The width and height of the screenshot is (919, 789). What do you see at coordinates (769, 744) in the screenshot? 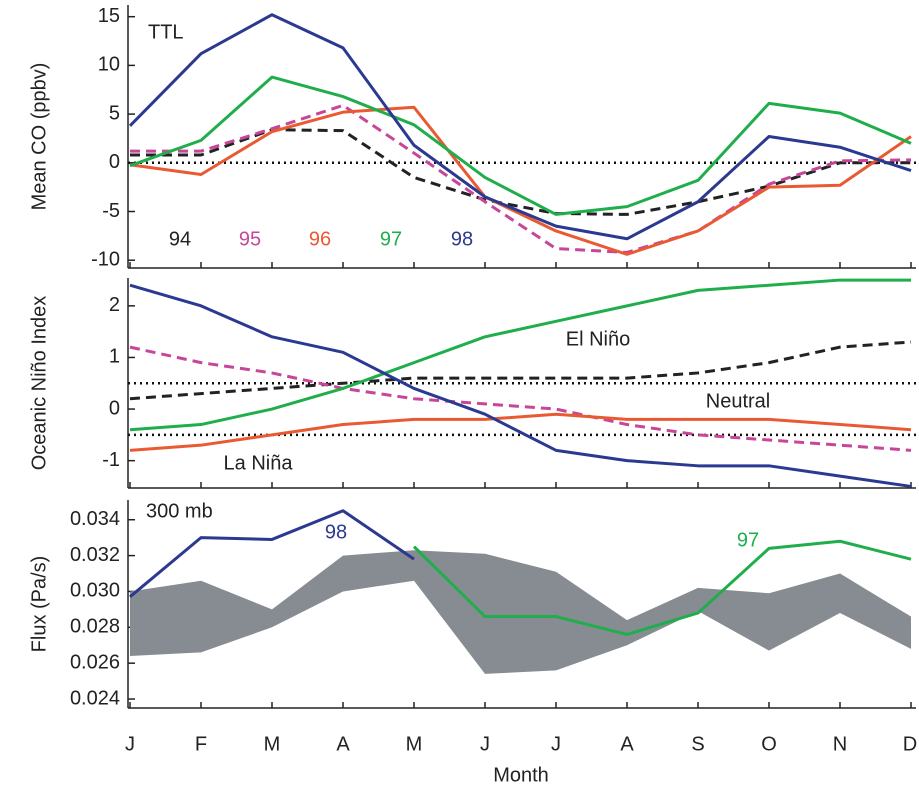
I see `x-tick-label: O` at bounding box center [769, 744].